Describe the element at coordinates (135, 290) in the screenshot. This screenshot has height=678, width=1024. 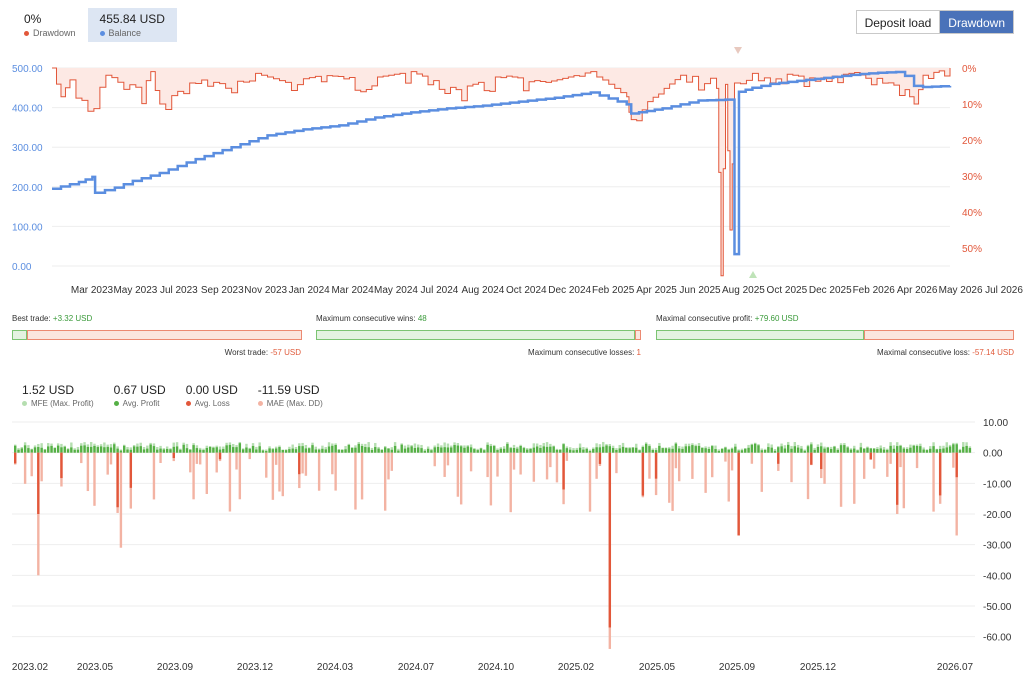
I see `x-tick-label: May 2023` at that location.